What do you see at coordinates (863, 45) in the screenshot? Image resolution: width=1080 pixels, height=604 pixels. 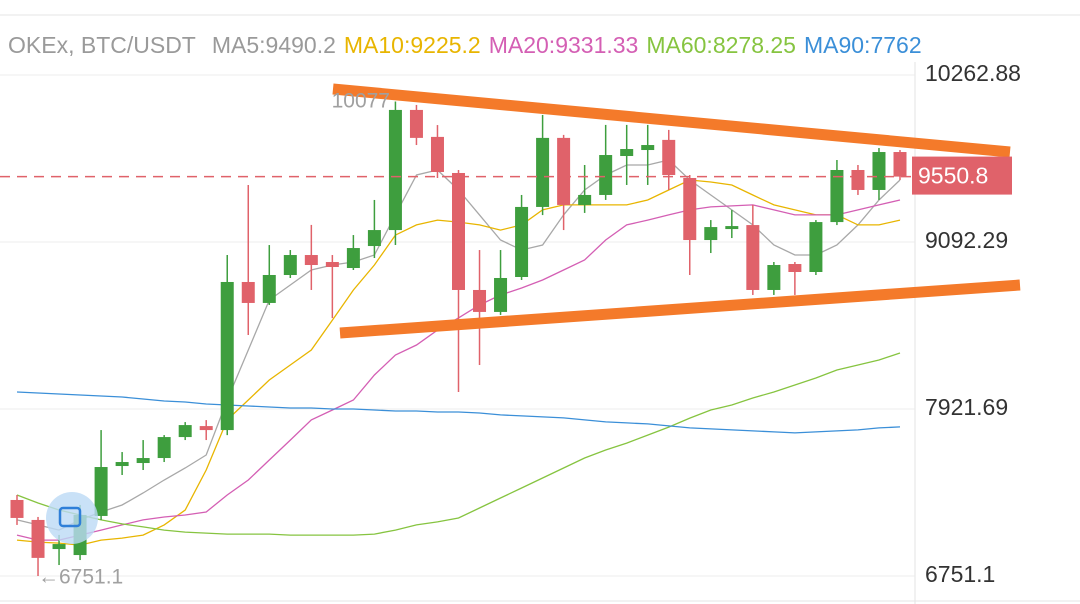 I see `legend-entry: MA90:7762` at bounding box center [863, 45].